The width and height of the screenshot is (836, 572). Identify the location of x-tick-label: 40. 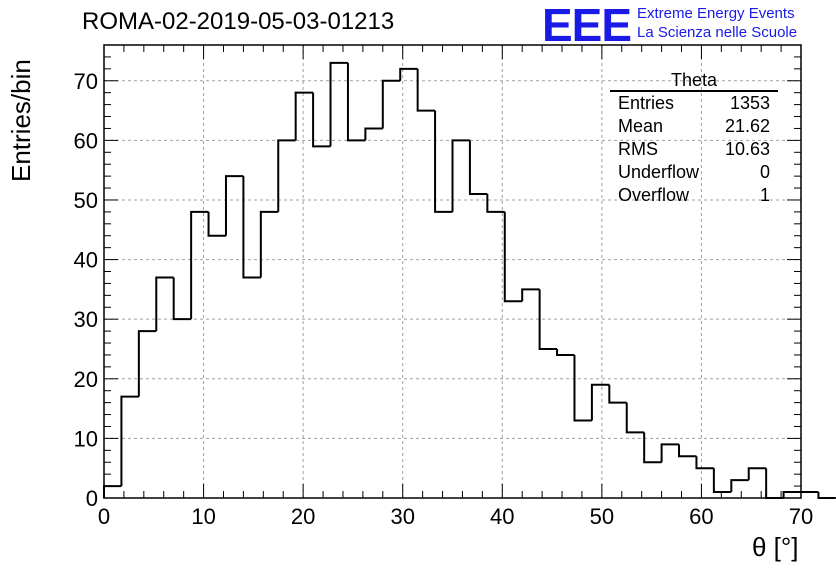
(502, 516).